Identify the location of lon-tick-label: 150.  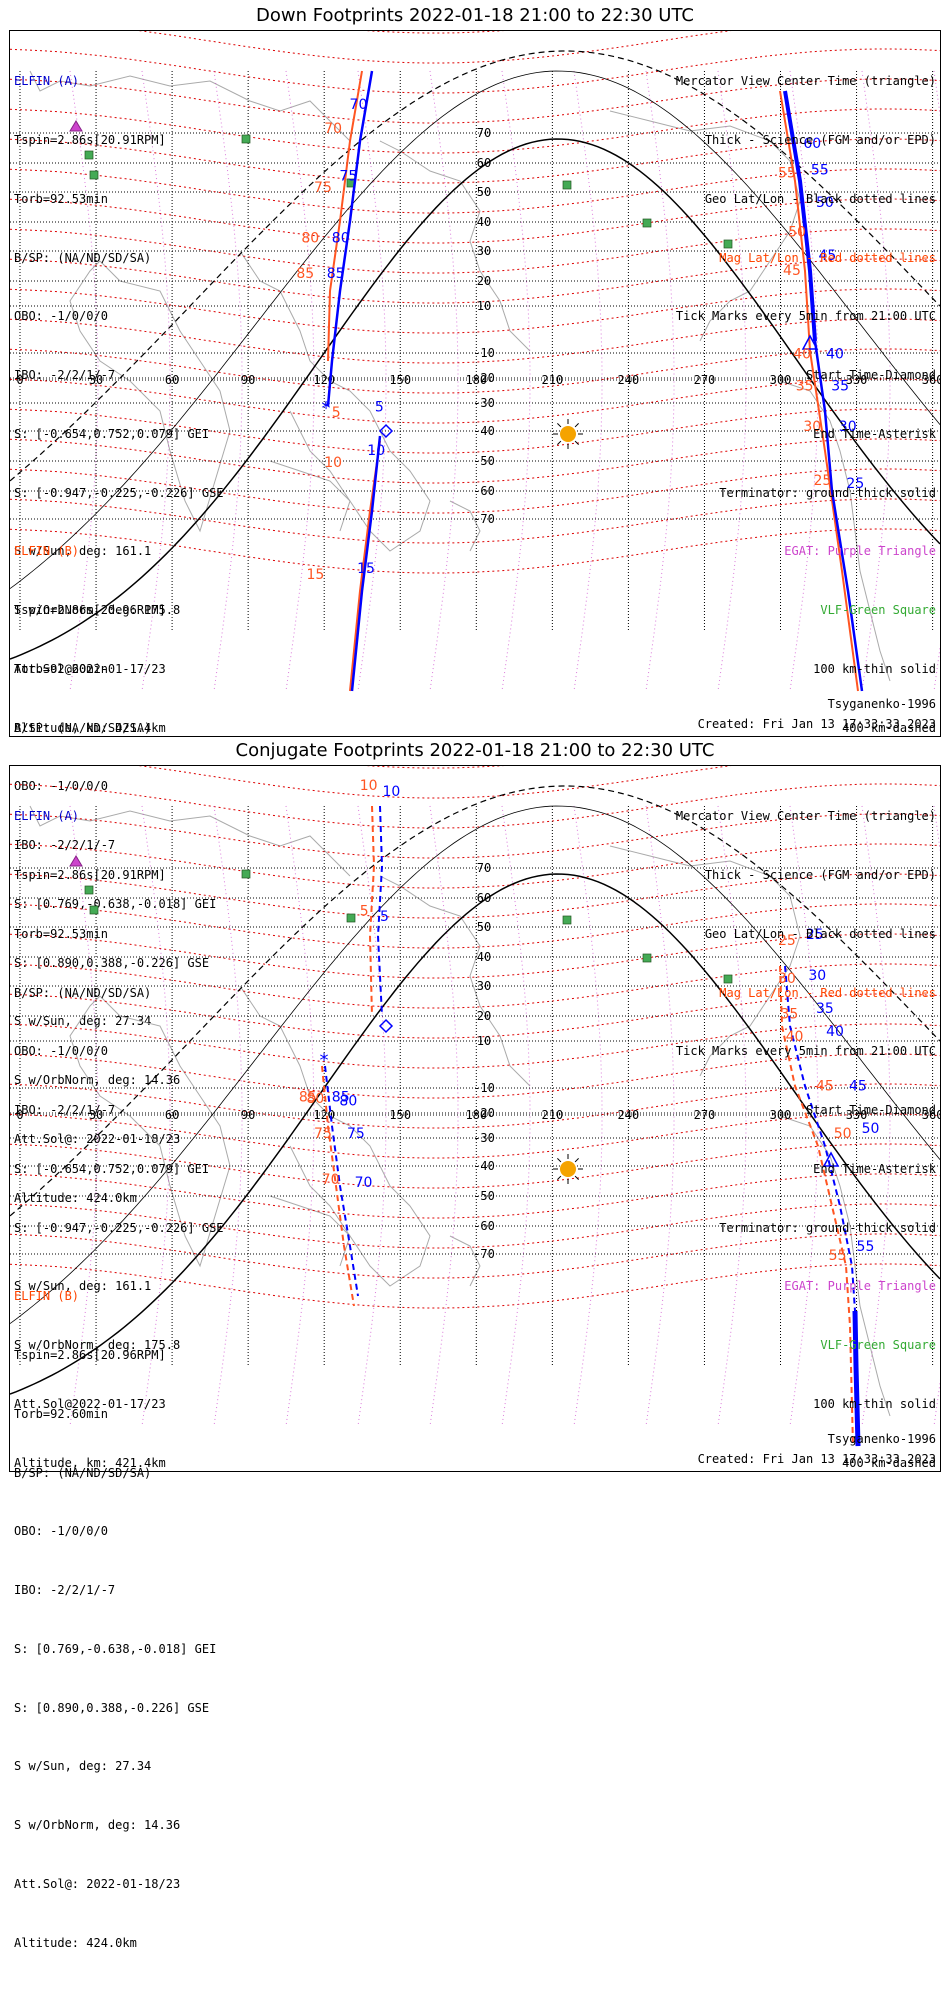
(400, 380).